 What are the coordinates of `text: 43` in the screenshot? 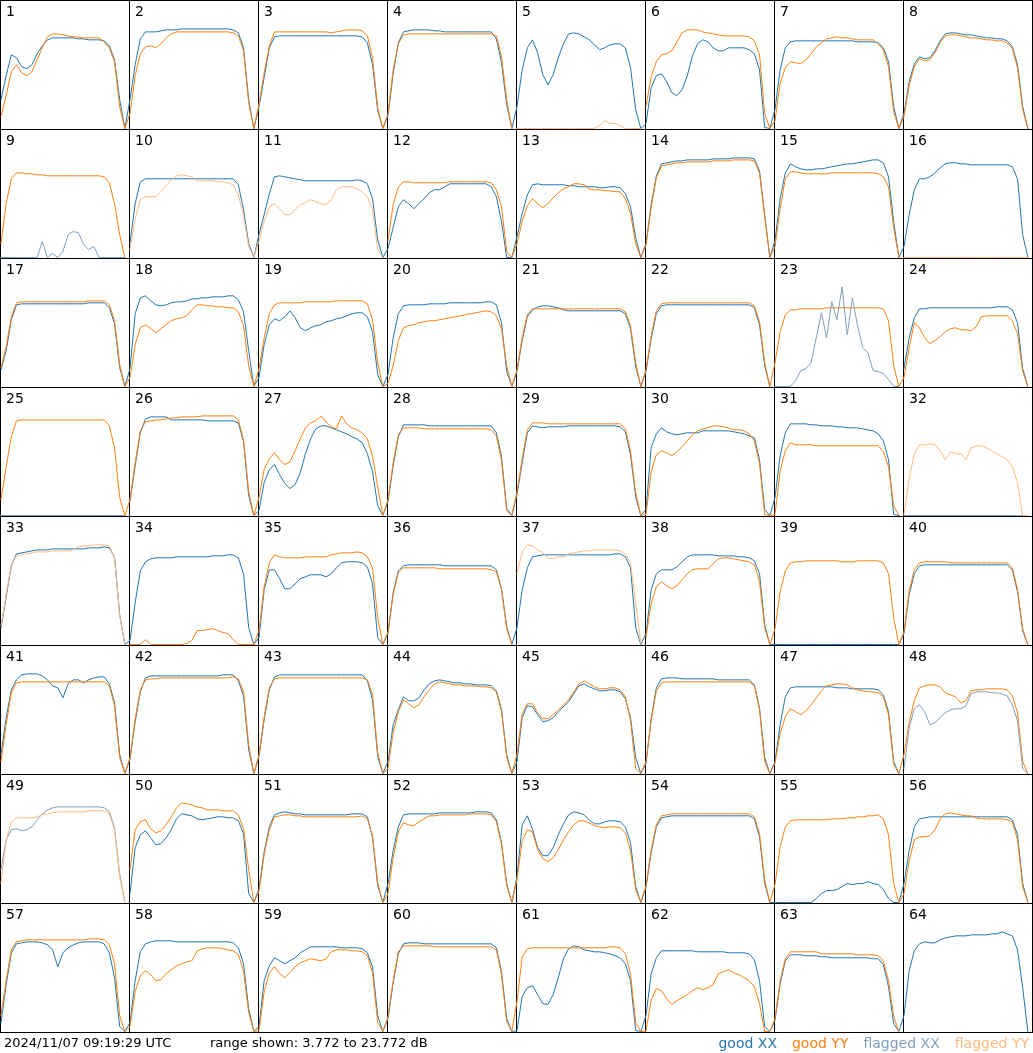 It's located at (273, 656).